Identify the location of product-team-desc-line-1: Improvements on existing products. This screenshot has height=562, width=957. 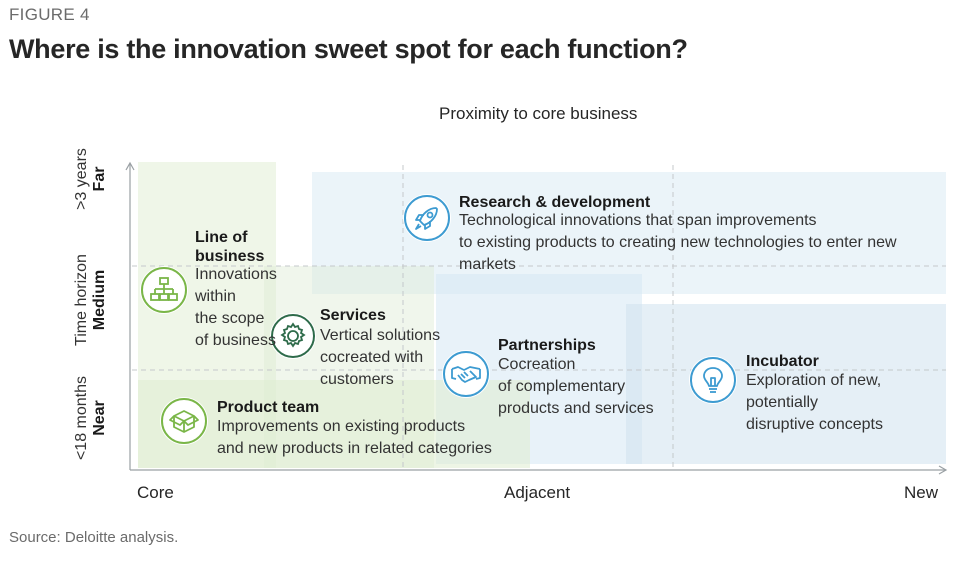
(341, 426).